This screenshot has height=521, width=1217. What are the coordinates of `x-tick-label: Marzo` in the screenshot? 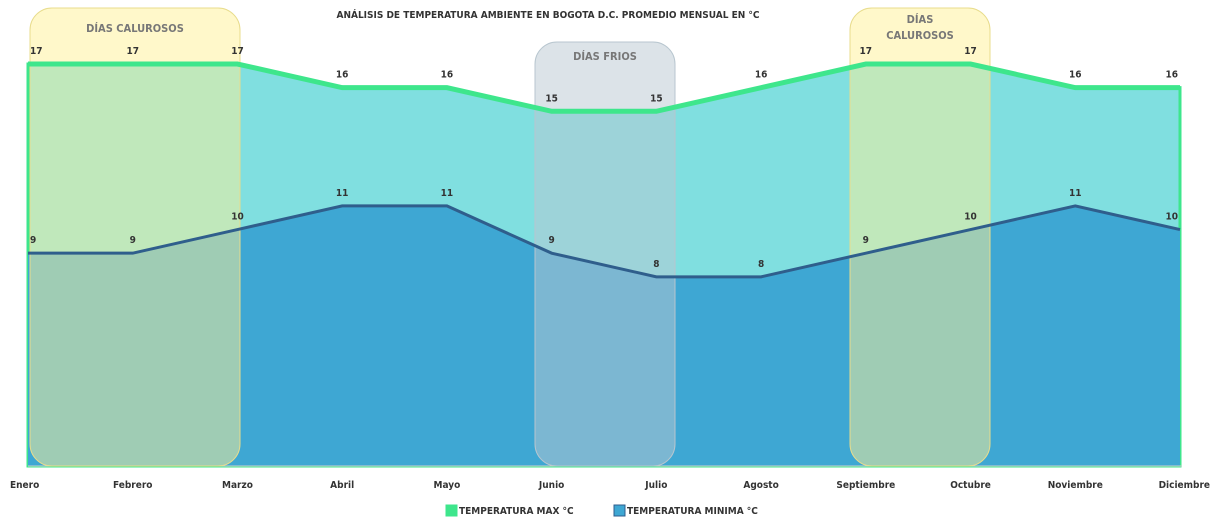 It's located at (237, 485).